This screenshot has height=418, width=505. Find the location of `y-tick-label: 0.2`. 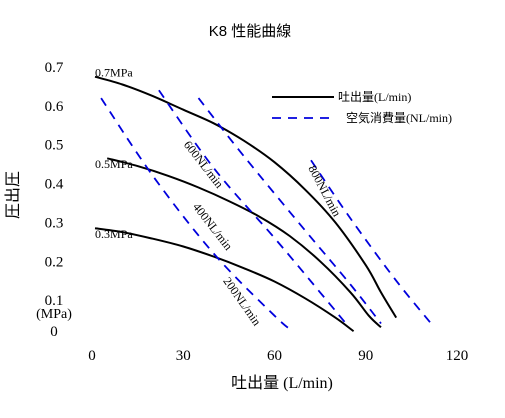

y-tick-label: 0.2 is located at coordinates (54, 262).